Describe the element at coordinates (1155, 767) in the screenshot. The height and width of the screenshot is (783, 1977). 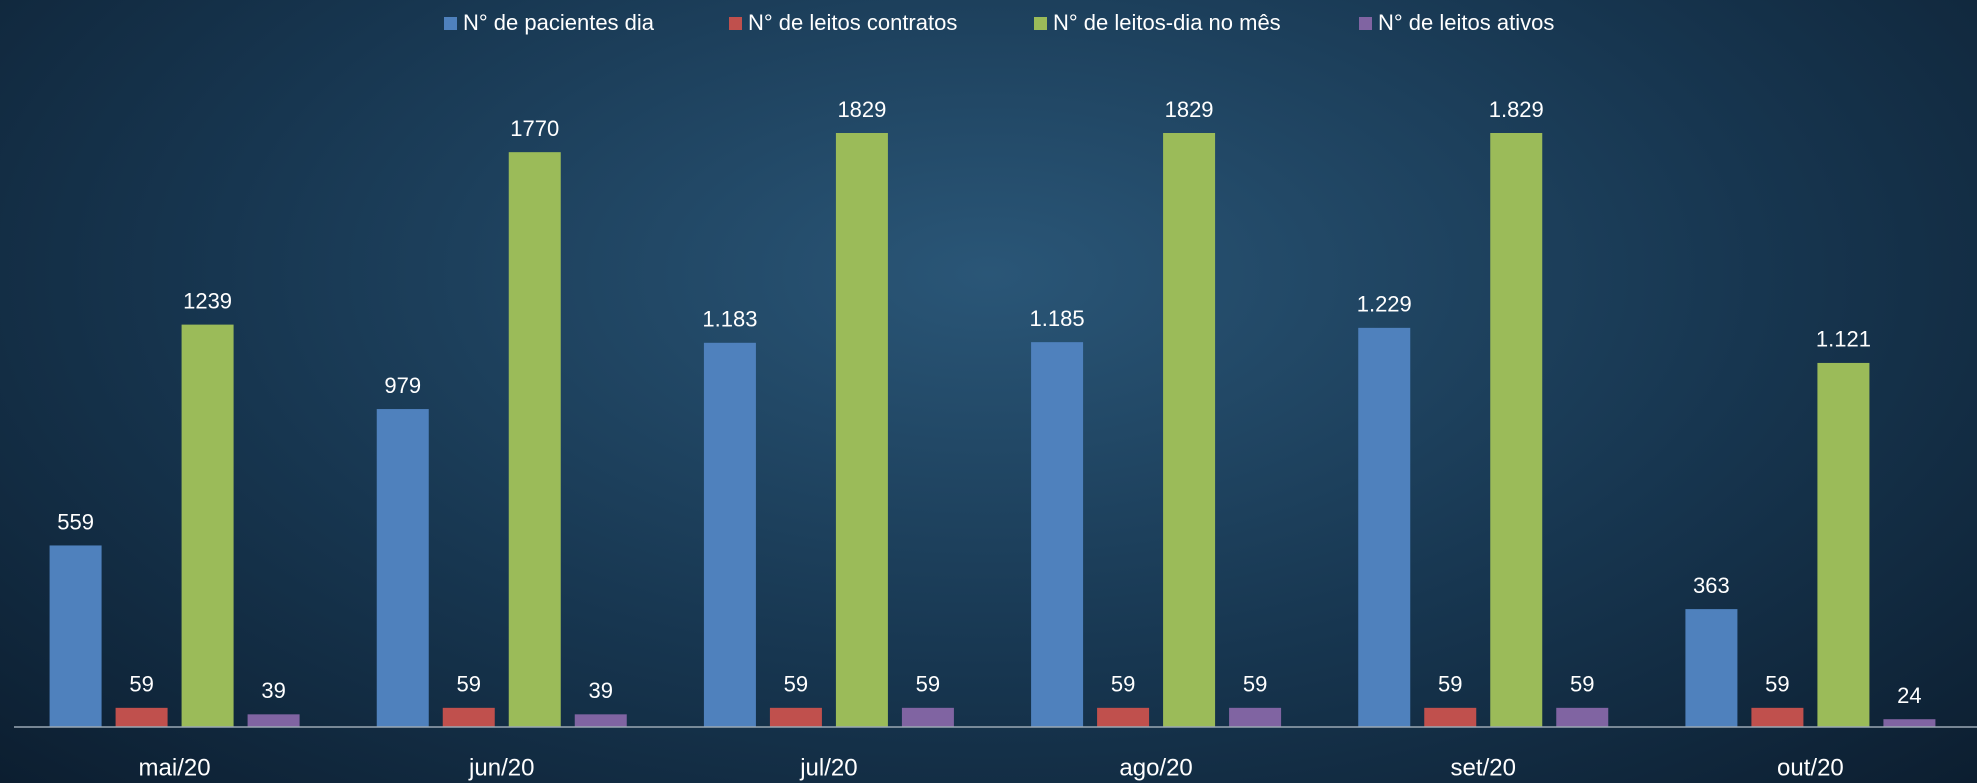
I see `x-tick-label: ago/20` at that location.